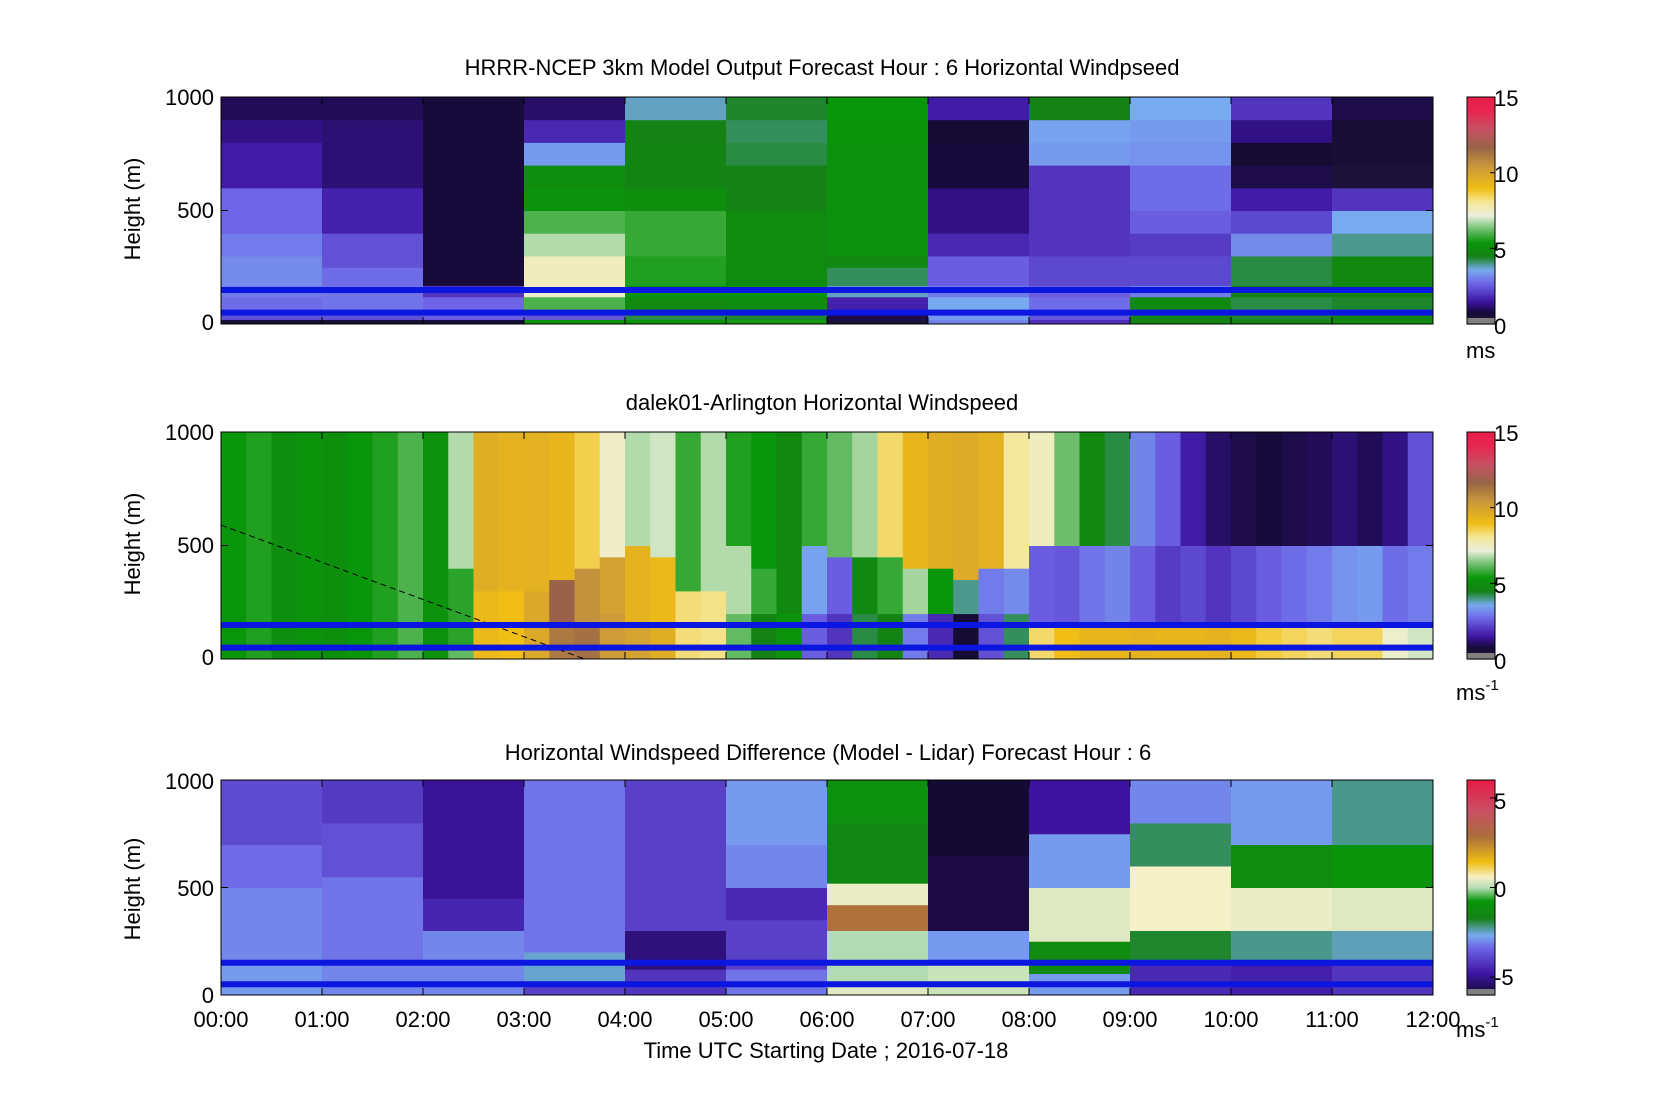 The width and height of the screenshot is (1680, 1102). What do you see at coordinates (189, 210) in the screenshot?
I see `y-tick-labels: 0 500 1000` at bounding box center [189, 210].